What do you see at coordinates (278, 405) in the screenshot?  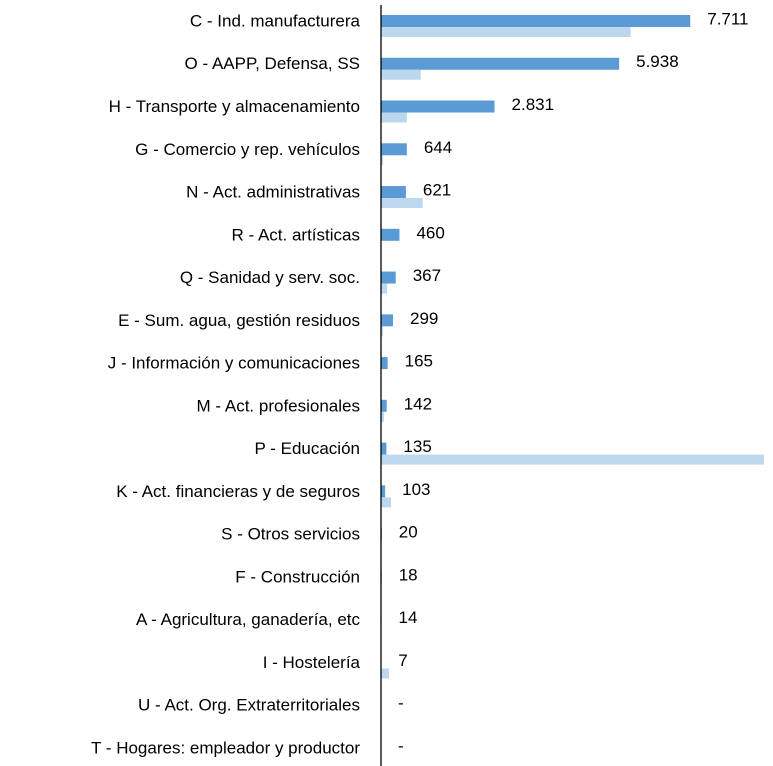 I see `category-label: M - Act. profesionales` at bounding box center [278, 405].